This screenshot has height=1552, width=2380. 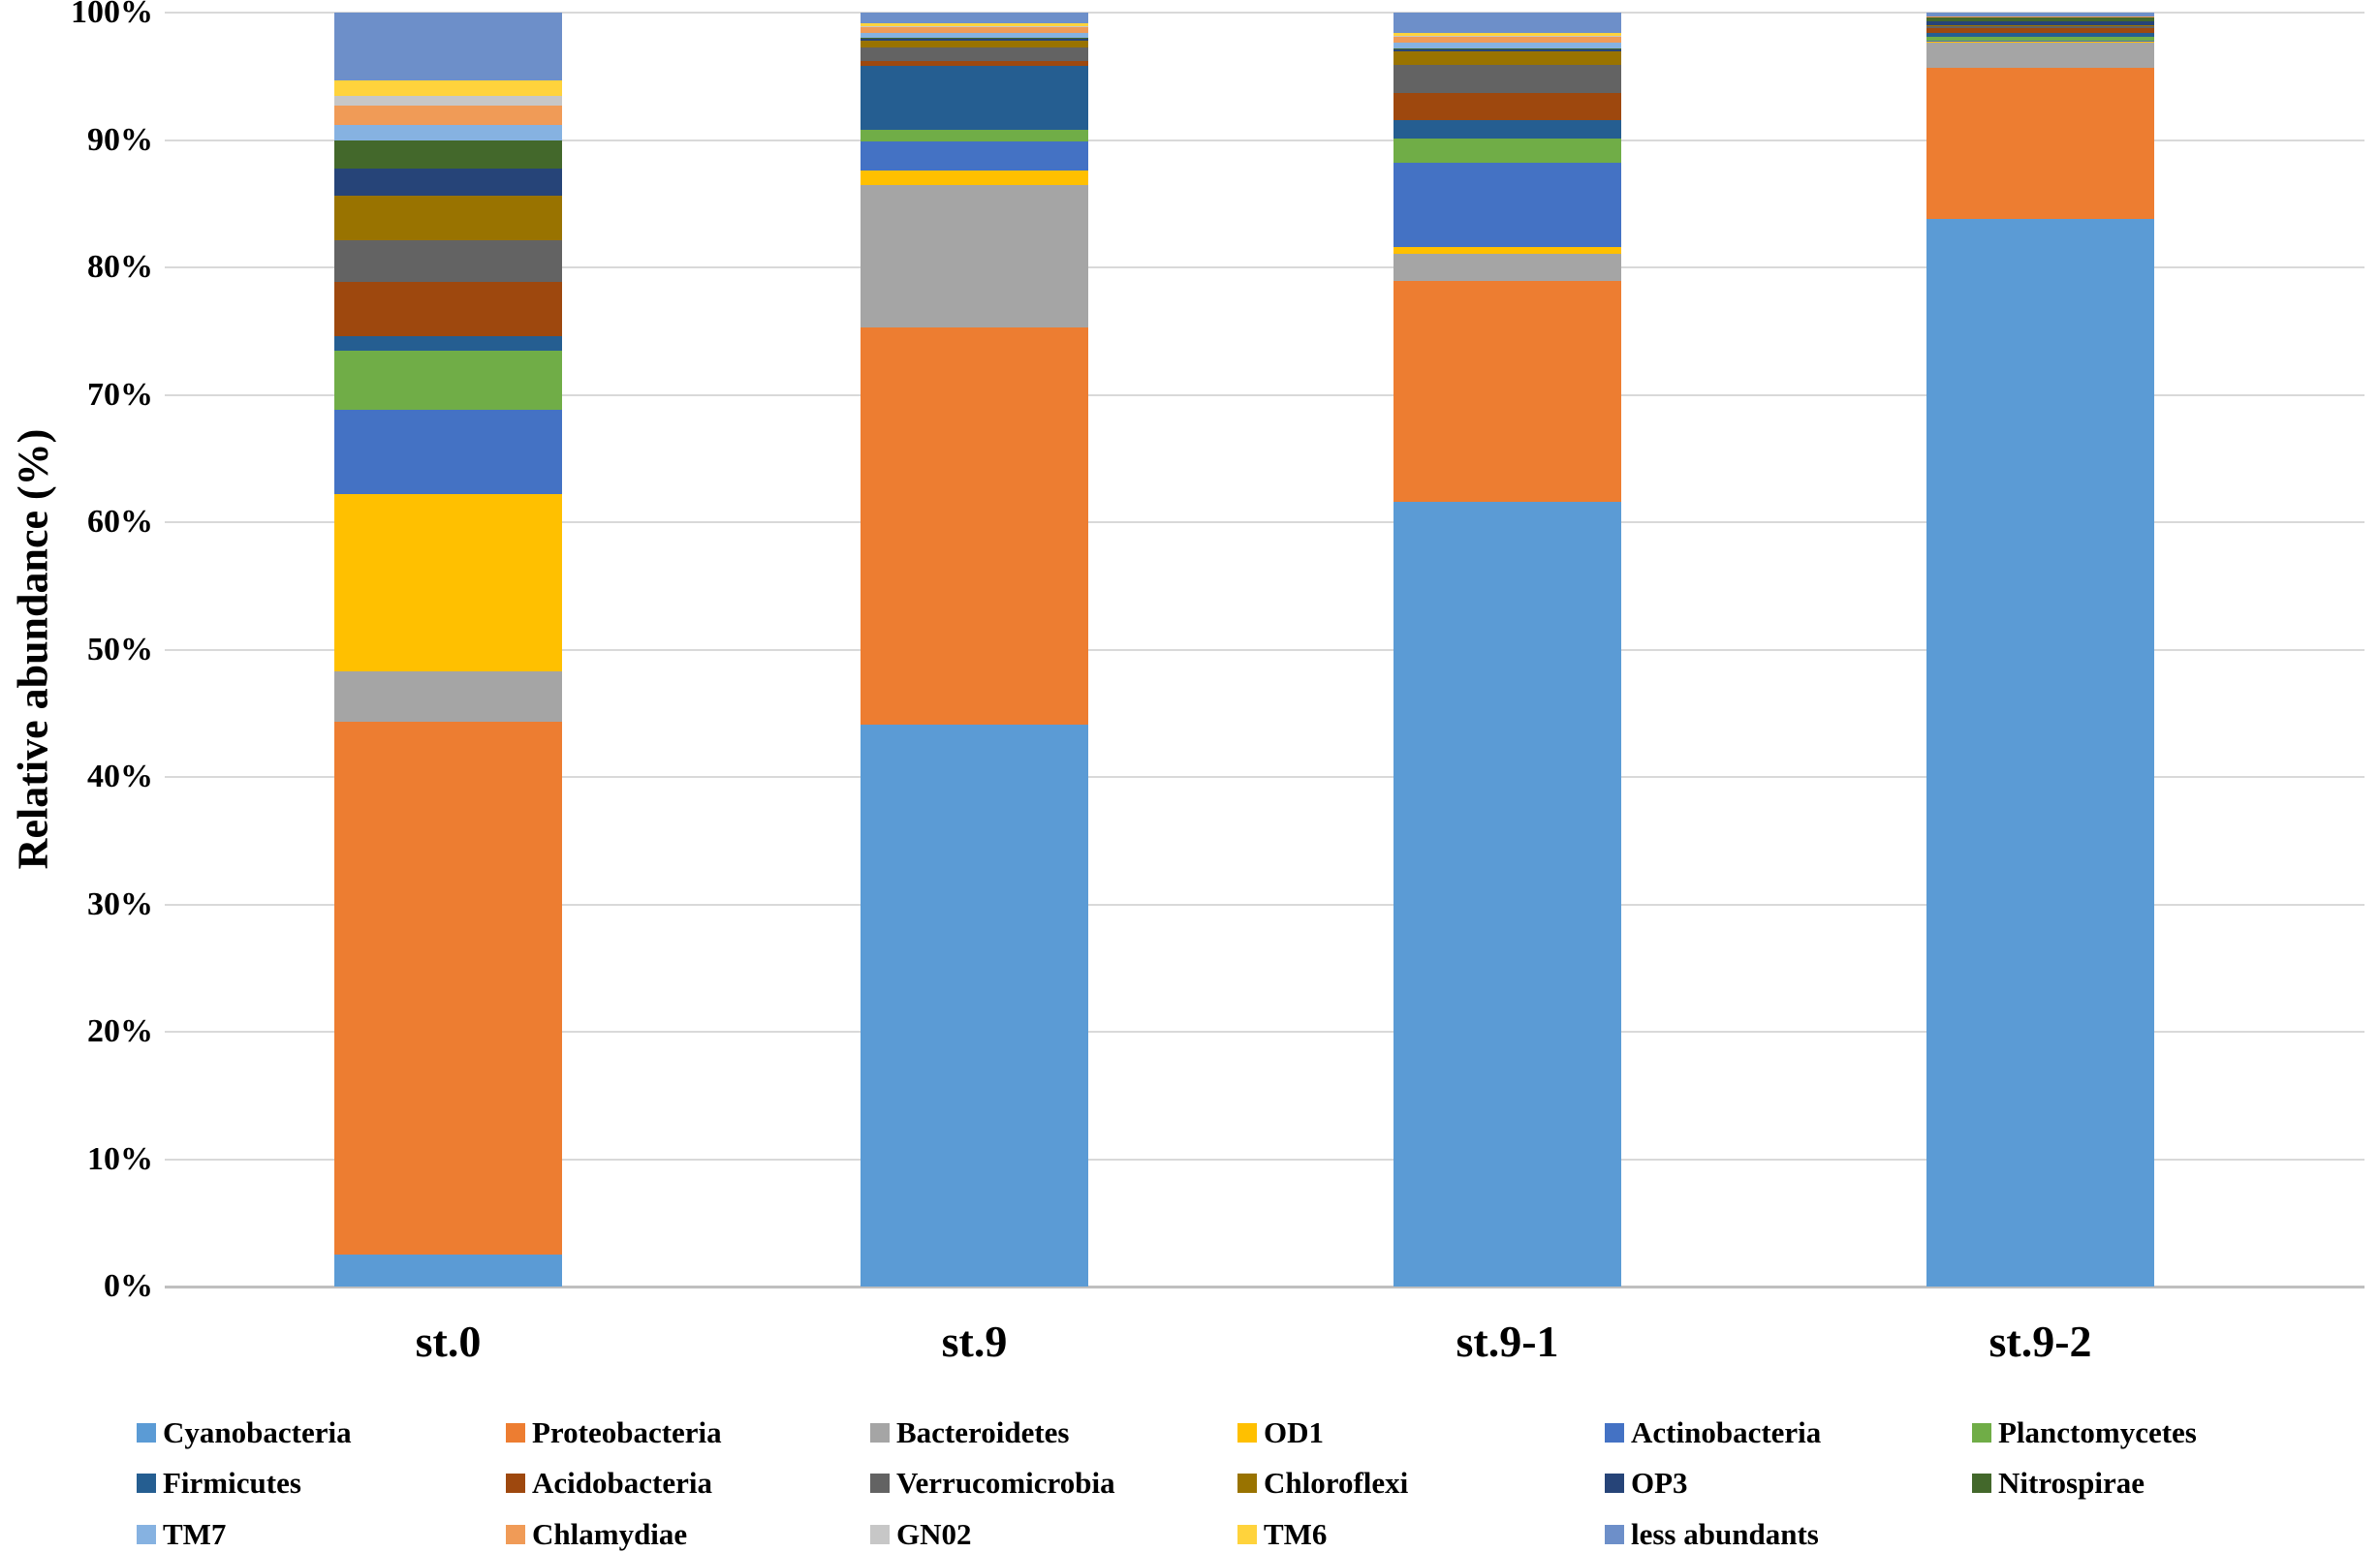 What do you see at coordinates (120, 1159) in the screenshot?
I see `y-tick-label: 10%` at bounding box center [120, 1159].